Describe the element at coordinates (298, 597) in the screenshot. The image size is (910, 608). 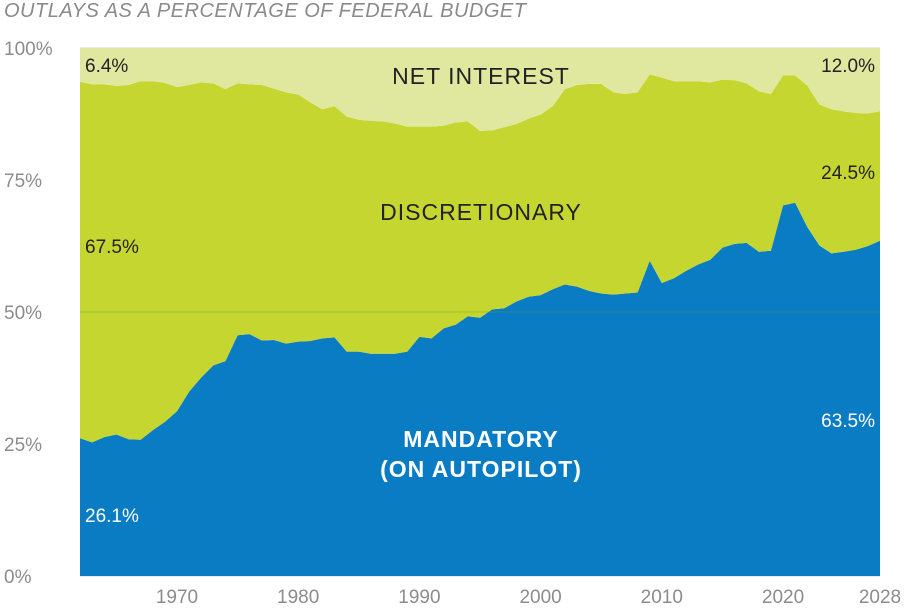
I see `x-tick-label: 1980` at that location.